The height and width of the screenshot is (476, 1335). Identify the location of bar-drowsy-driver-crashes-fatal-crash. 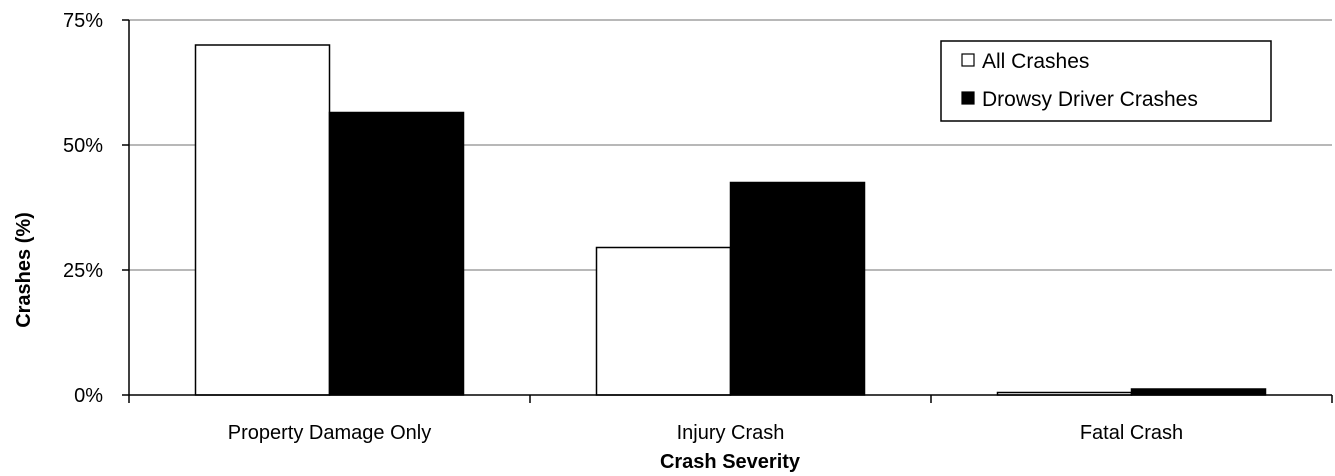
(1198, 392).